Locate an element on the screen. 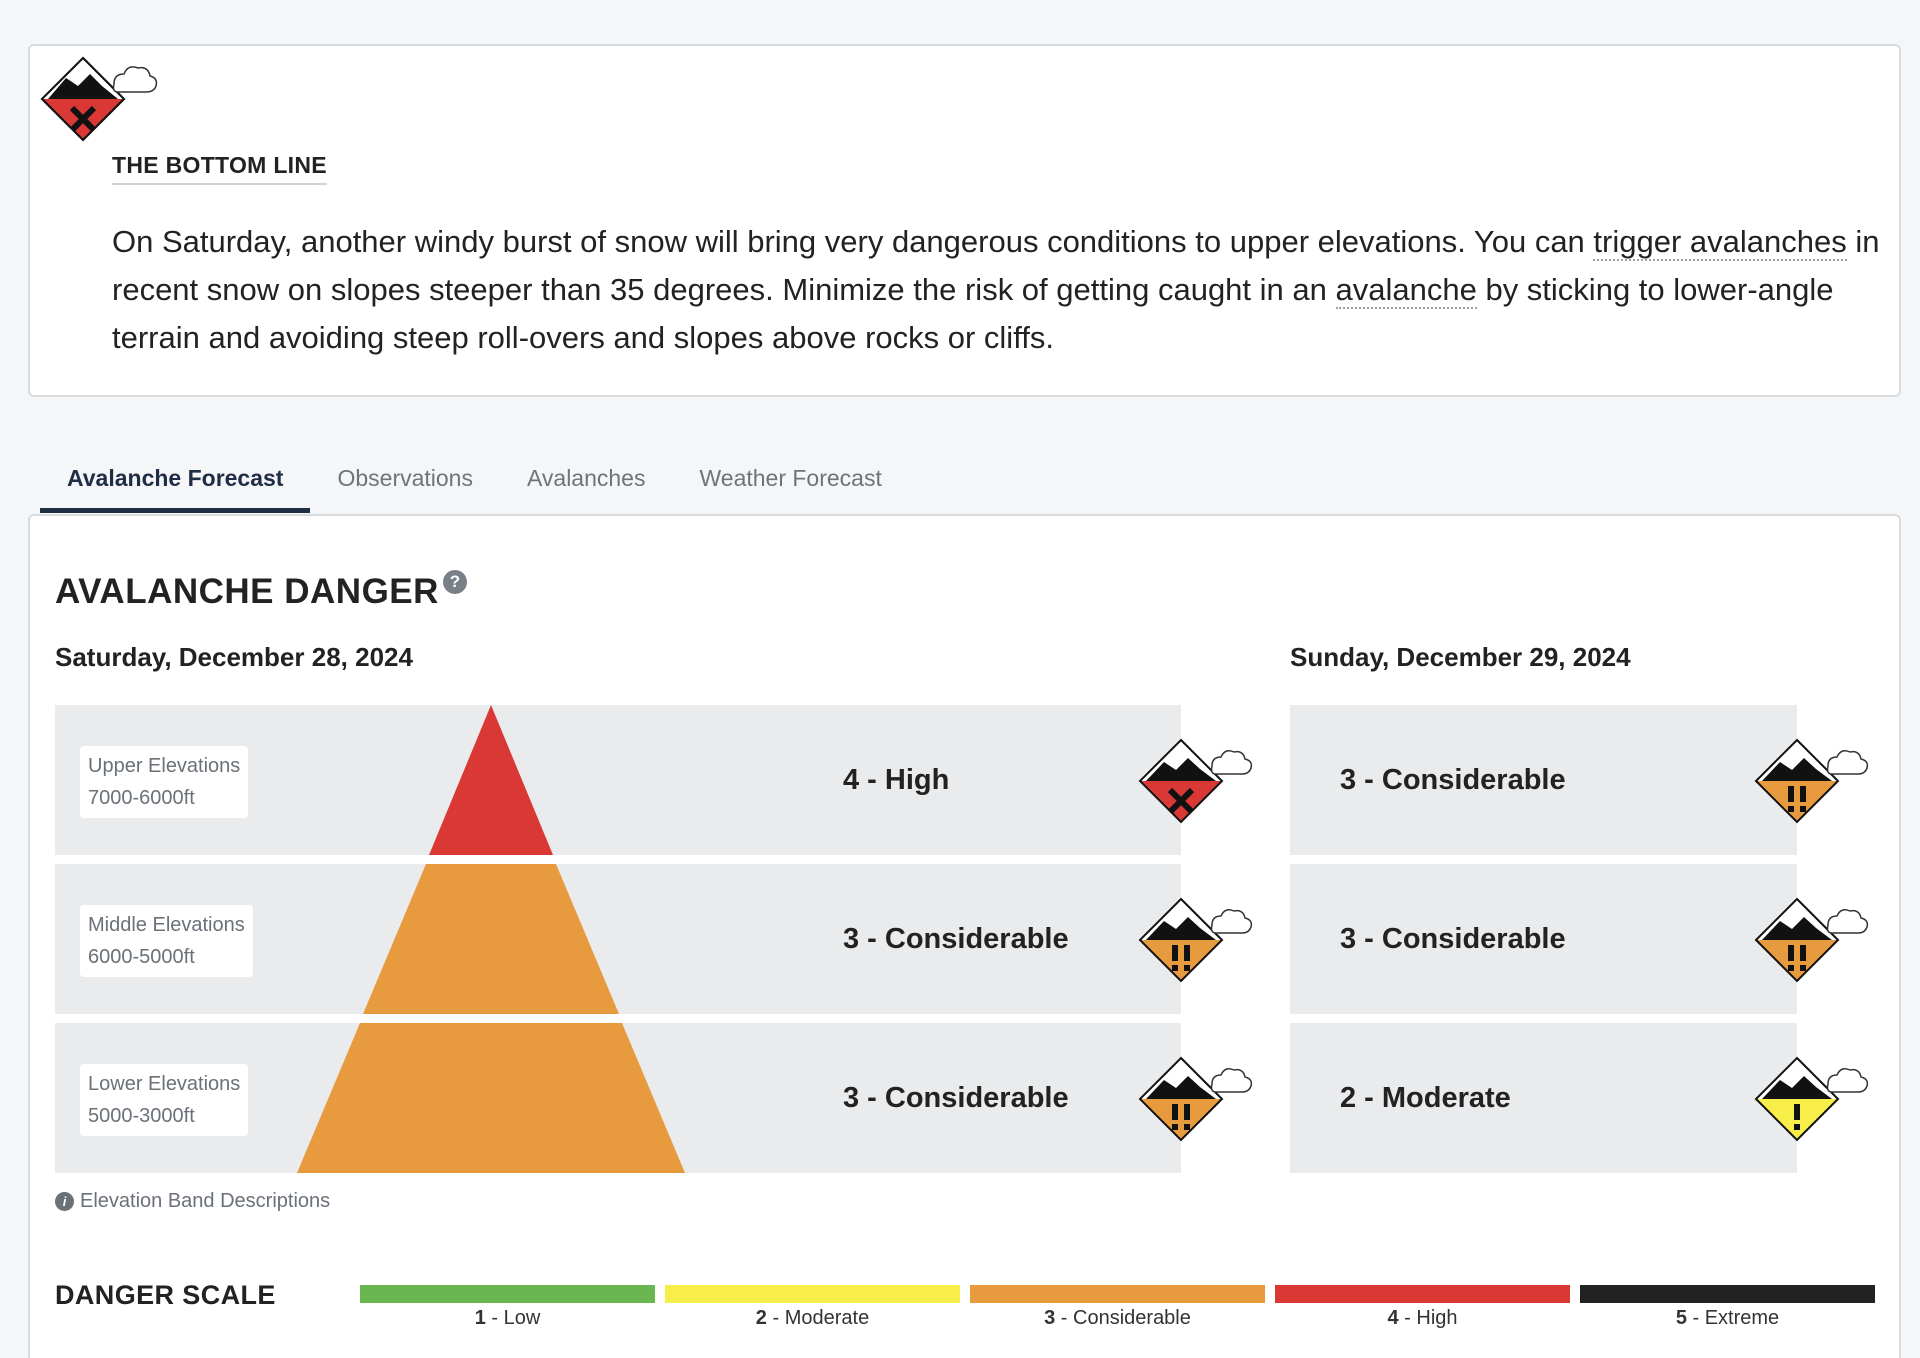  band-middle-sunday is located at coordinates (1543, 939).